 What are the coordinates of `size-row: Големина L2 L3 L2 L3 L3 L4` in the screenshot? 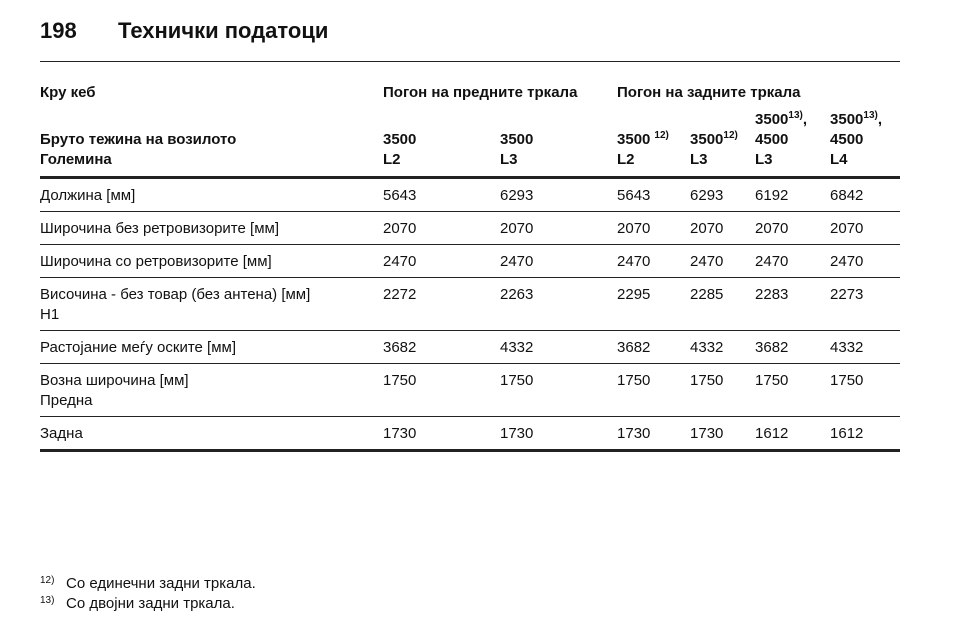 It's located at (470, 164).